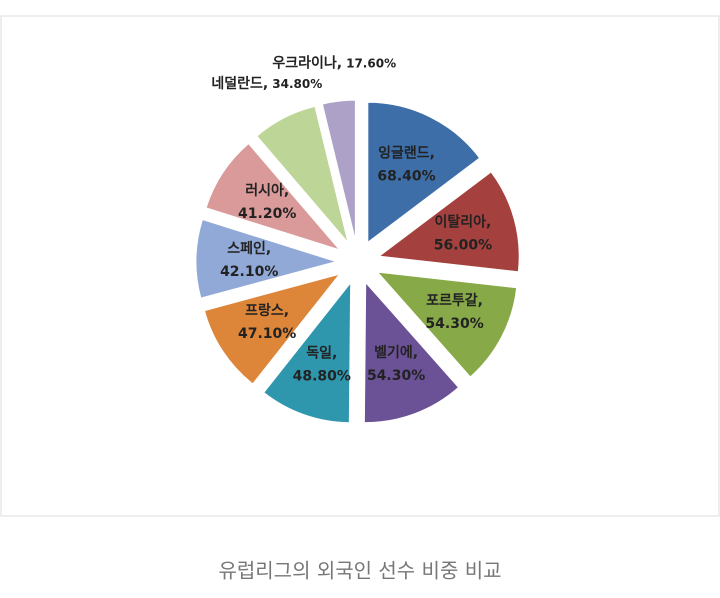 This screenshot has height=598, width=720. I want to click on value-label: 41.20%, so click(267, 214).